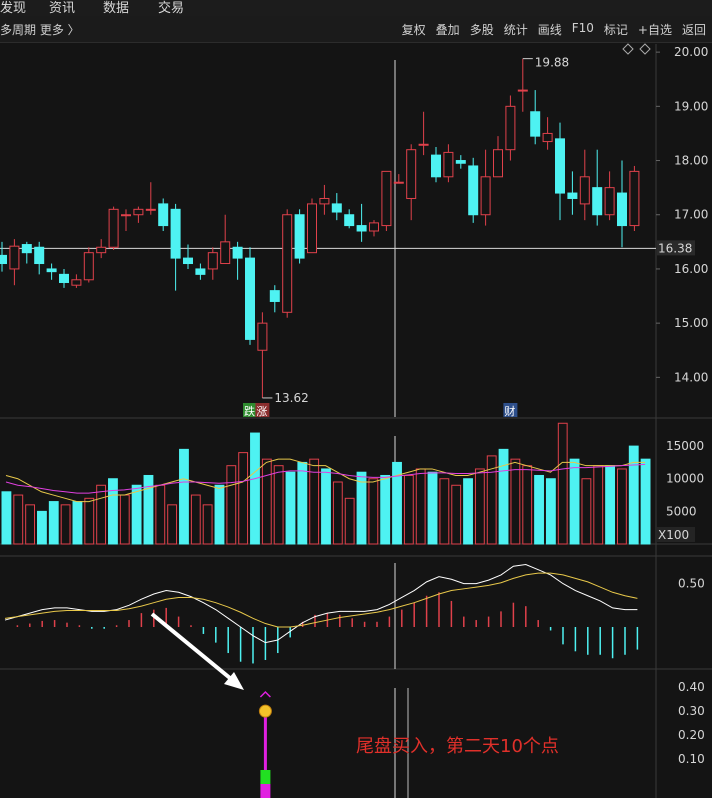  I want to click on draw-line-button: 画线, so click(549, 30).